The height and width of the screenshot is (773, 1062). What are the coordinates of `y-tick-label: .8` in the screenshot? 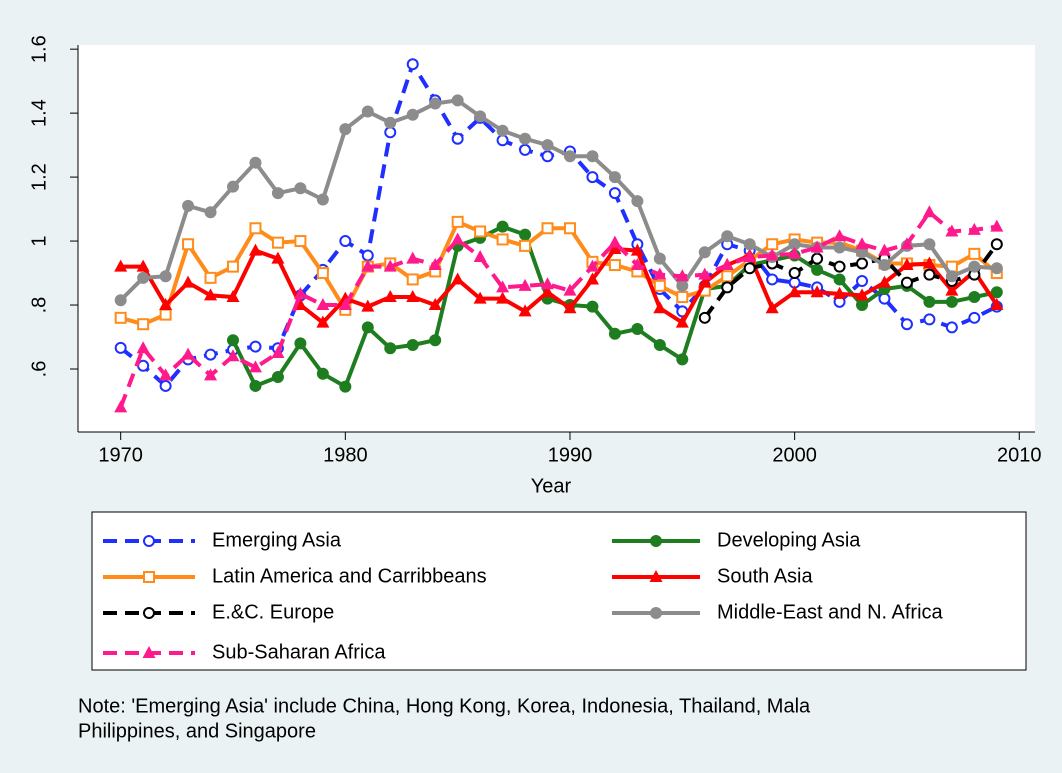 It's located at (39, 305).